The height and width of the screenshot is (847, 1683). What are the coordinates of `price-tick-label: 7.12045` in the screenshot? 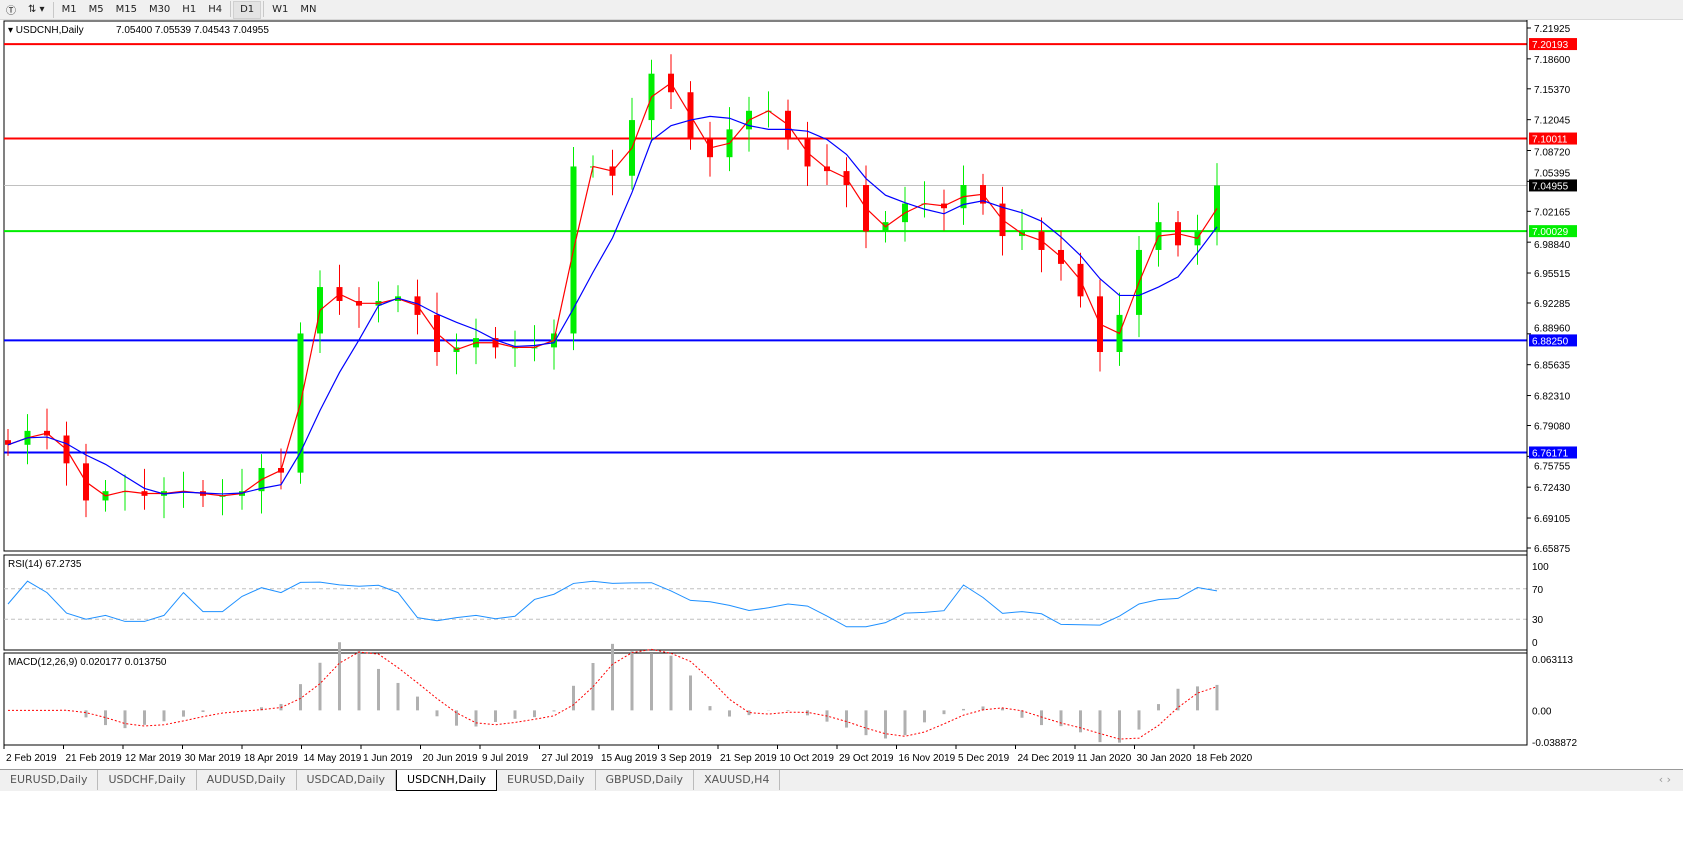 It's located at (1552, 121).